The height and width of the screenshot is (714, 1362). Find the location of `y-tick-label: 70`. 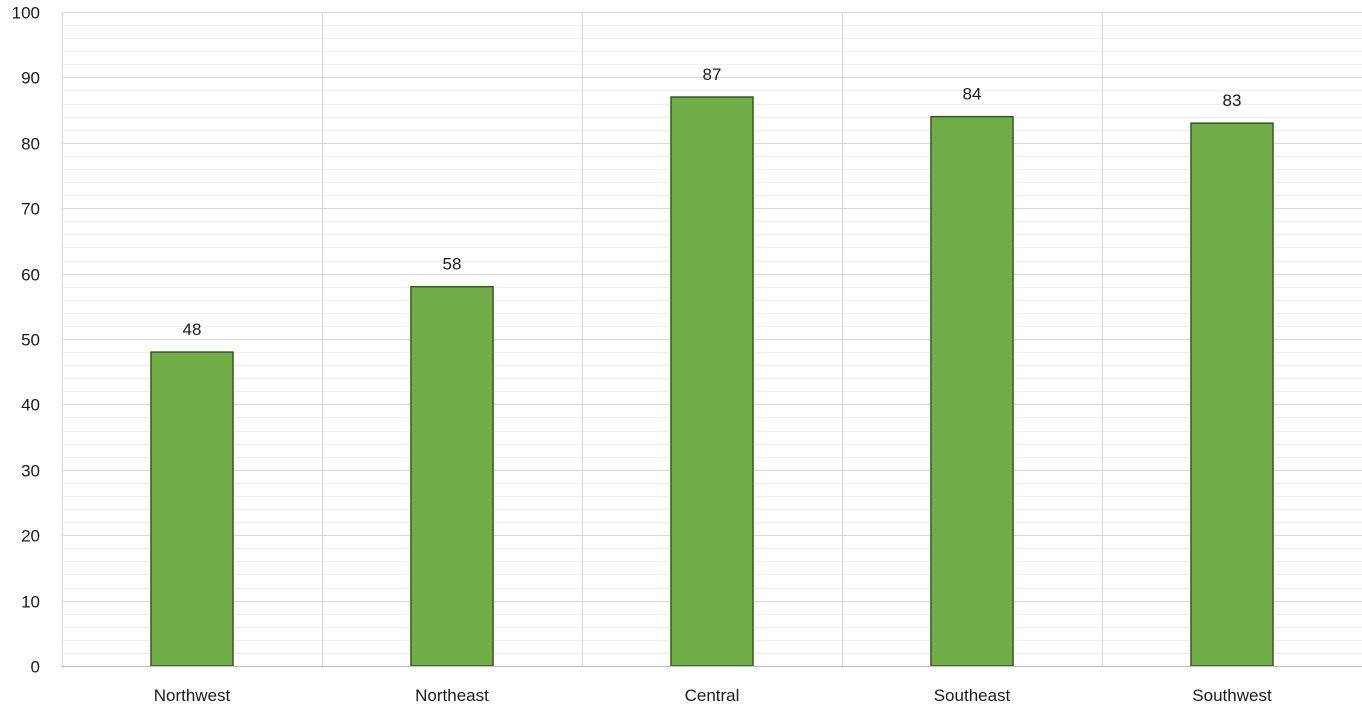

y-tick-label: 70 is located at coordinates (30, 209).